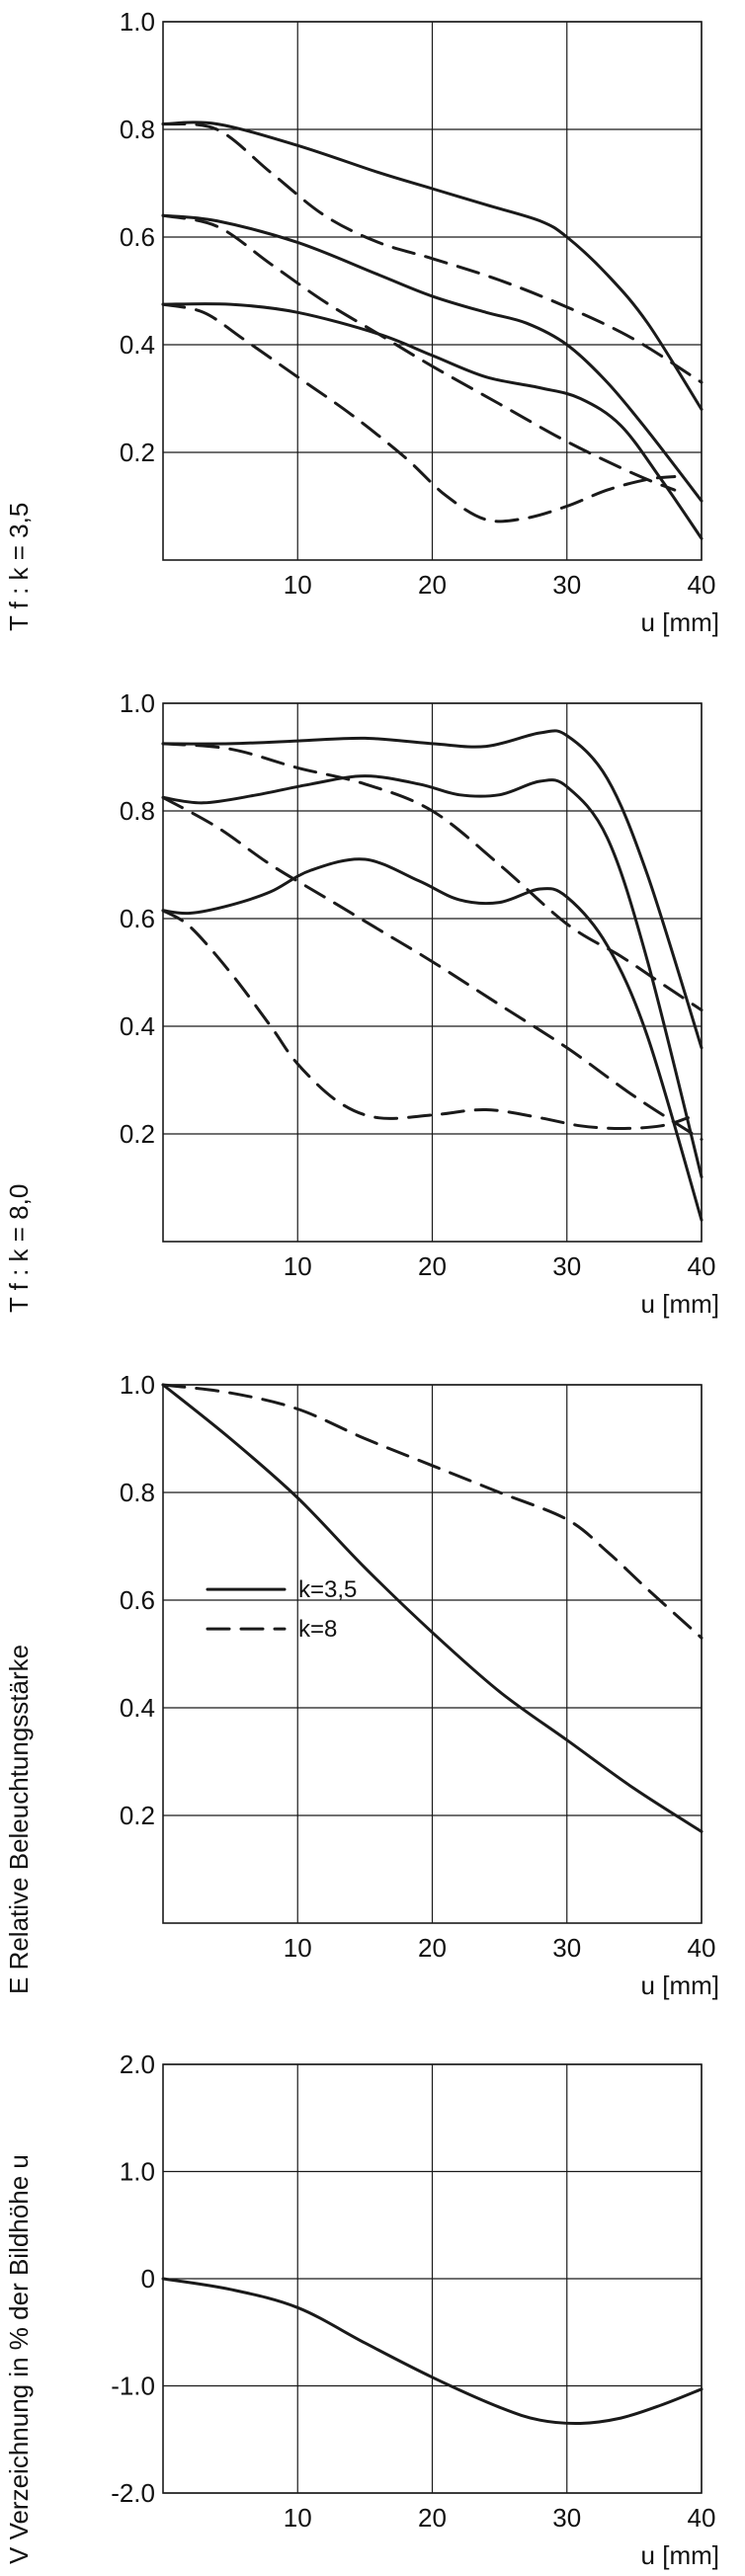  What do you see at coordinates (317, 1629) in the screenshot?
I see `legend-label: k=8` at bounding box center [317, 1629].